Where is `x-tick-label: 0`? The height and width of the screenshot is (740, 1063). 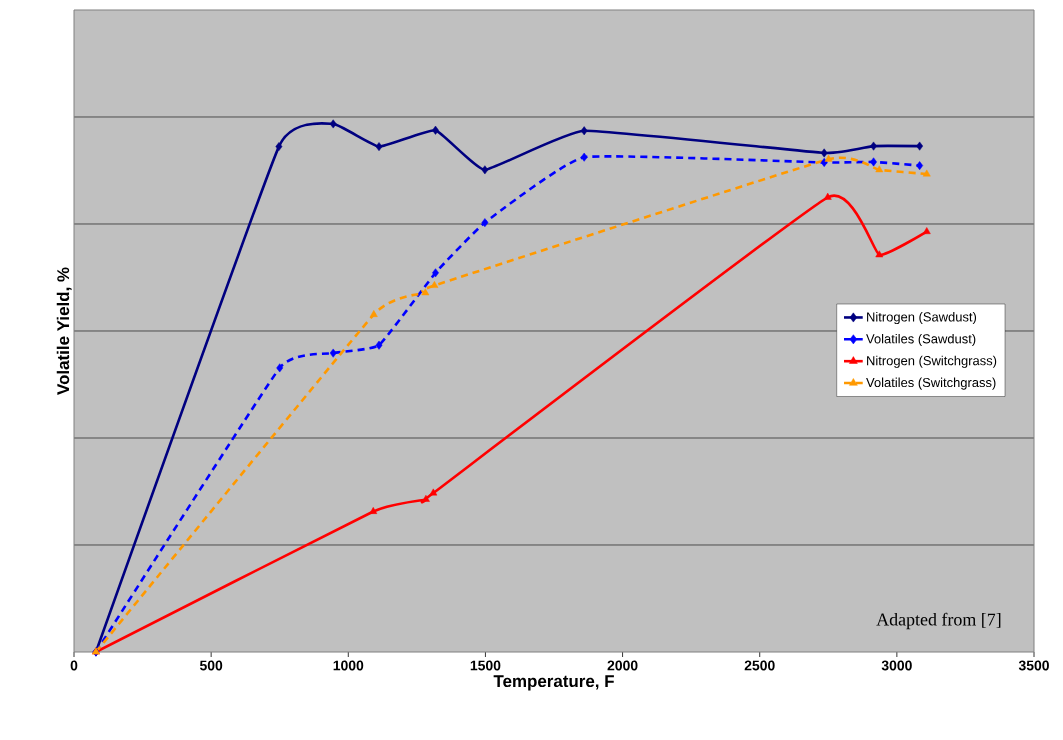
x-tick-label: 0 is located at coordinates (74, 665).